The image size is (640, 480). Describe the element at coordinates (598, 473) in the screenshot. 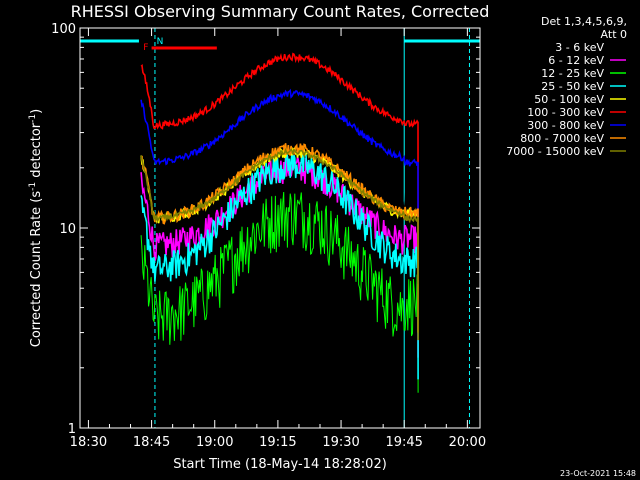

I see `timestamp: 23-Oct-2021 15:48` at that location.